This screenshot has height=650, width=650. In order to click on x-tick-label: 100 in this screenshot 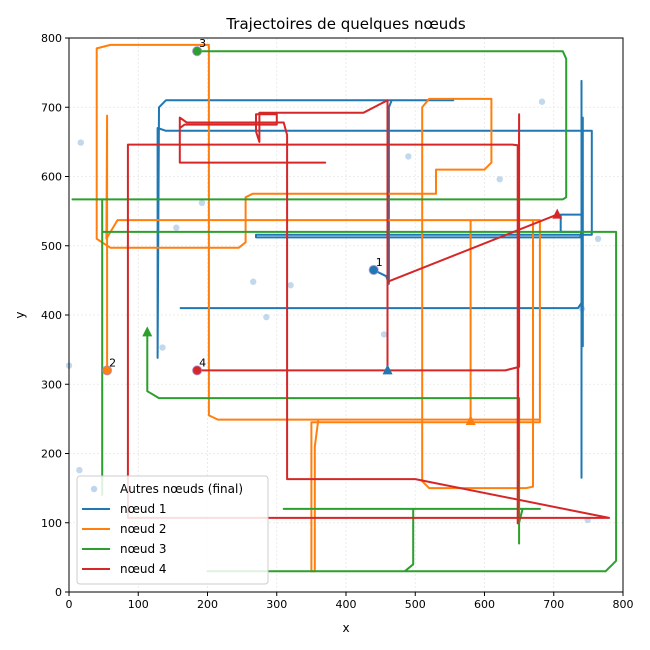, I will do `click(138, 604)`.